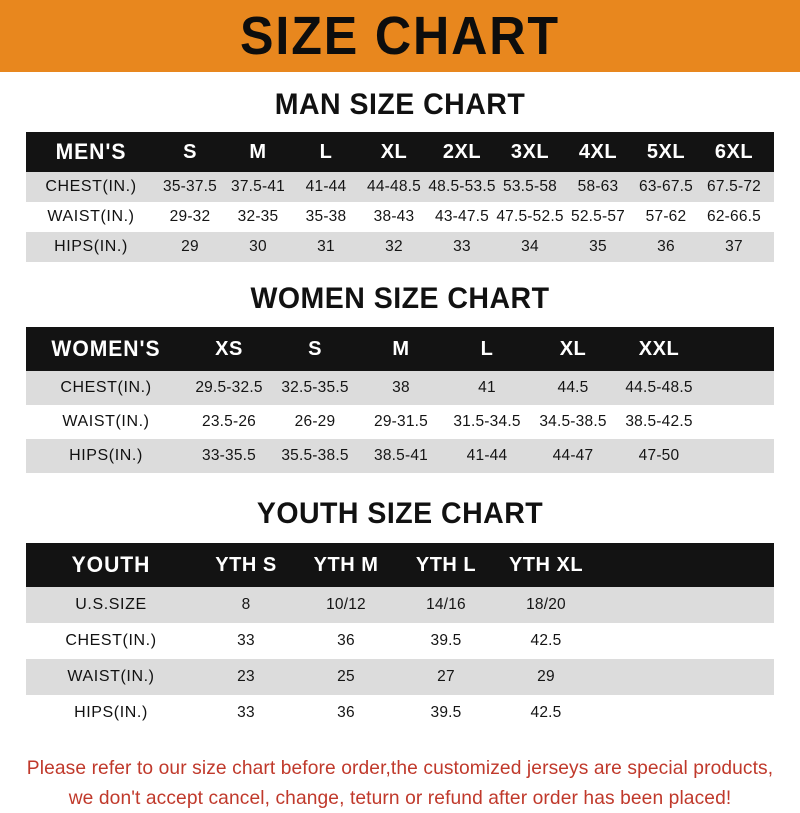 This screenshot has height=813, width=800. Describe the element at coordinates (346, 604) in the screenshot. I see `youth-ussize-m: 10/12` at that location.